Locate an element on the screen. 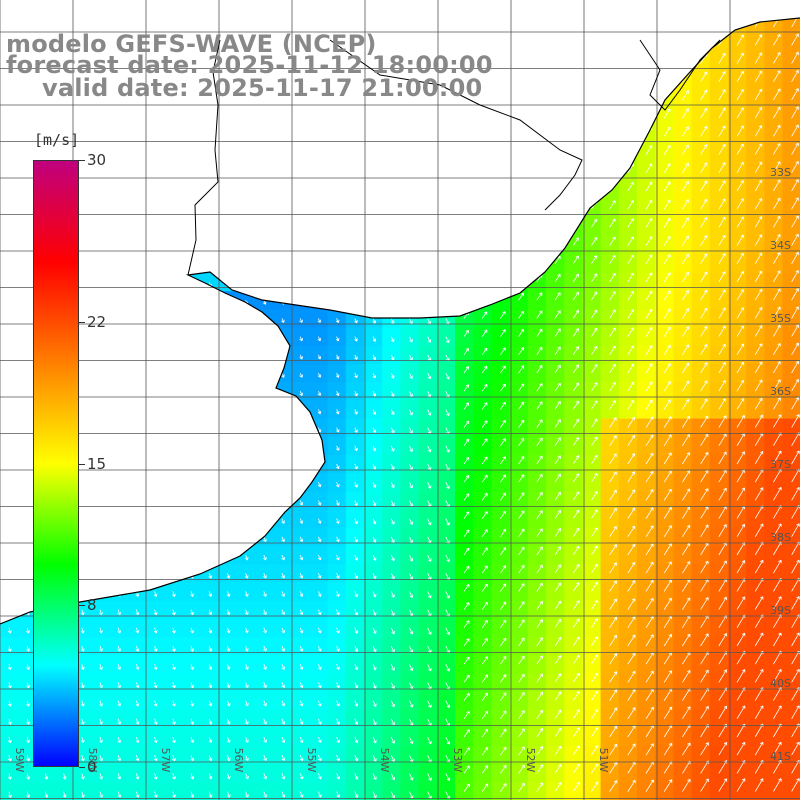 The image size is (800, 800). longitude-labels: 59W 58W 57W 56W 55W 54W 53W 52W 51W is located at coordinates (311, 760).